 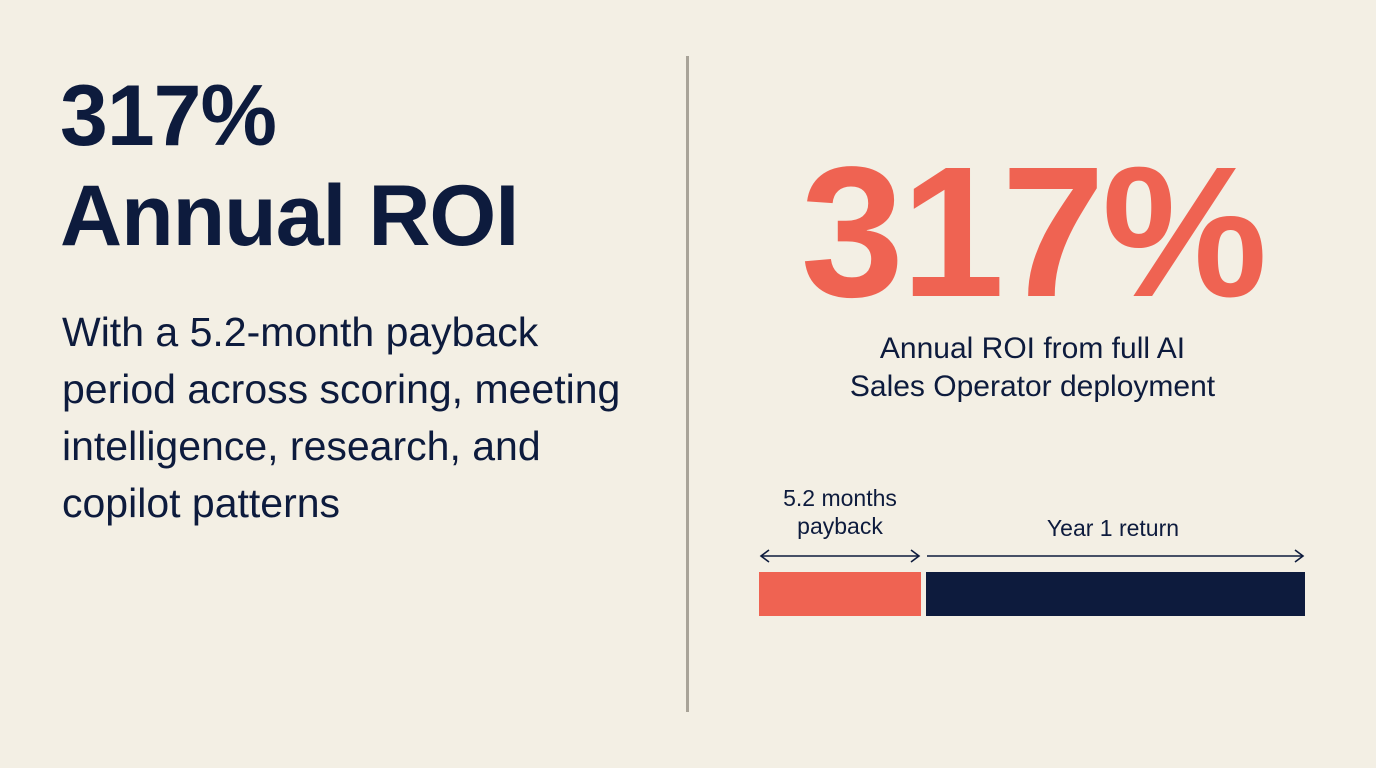 What do you see at coordinates (840, 594) in the screenshot?
I see `payback-bar` at bounding box center [840, 594].